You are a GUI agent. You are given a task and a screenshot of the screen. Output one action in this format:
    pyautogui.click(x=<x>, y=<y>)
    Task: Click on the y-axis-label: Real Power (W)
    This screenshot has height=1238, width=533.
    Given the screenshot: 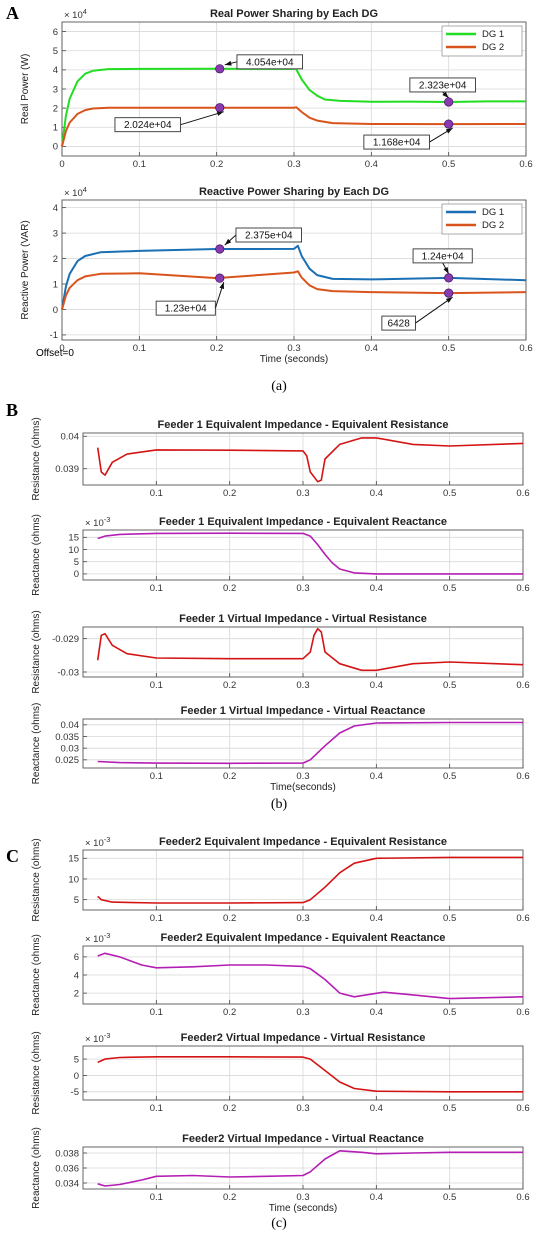 What is the action you would take?
    pyautogui.click(x=25, y=89)
    